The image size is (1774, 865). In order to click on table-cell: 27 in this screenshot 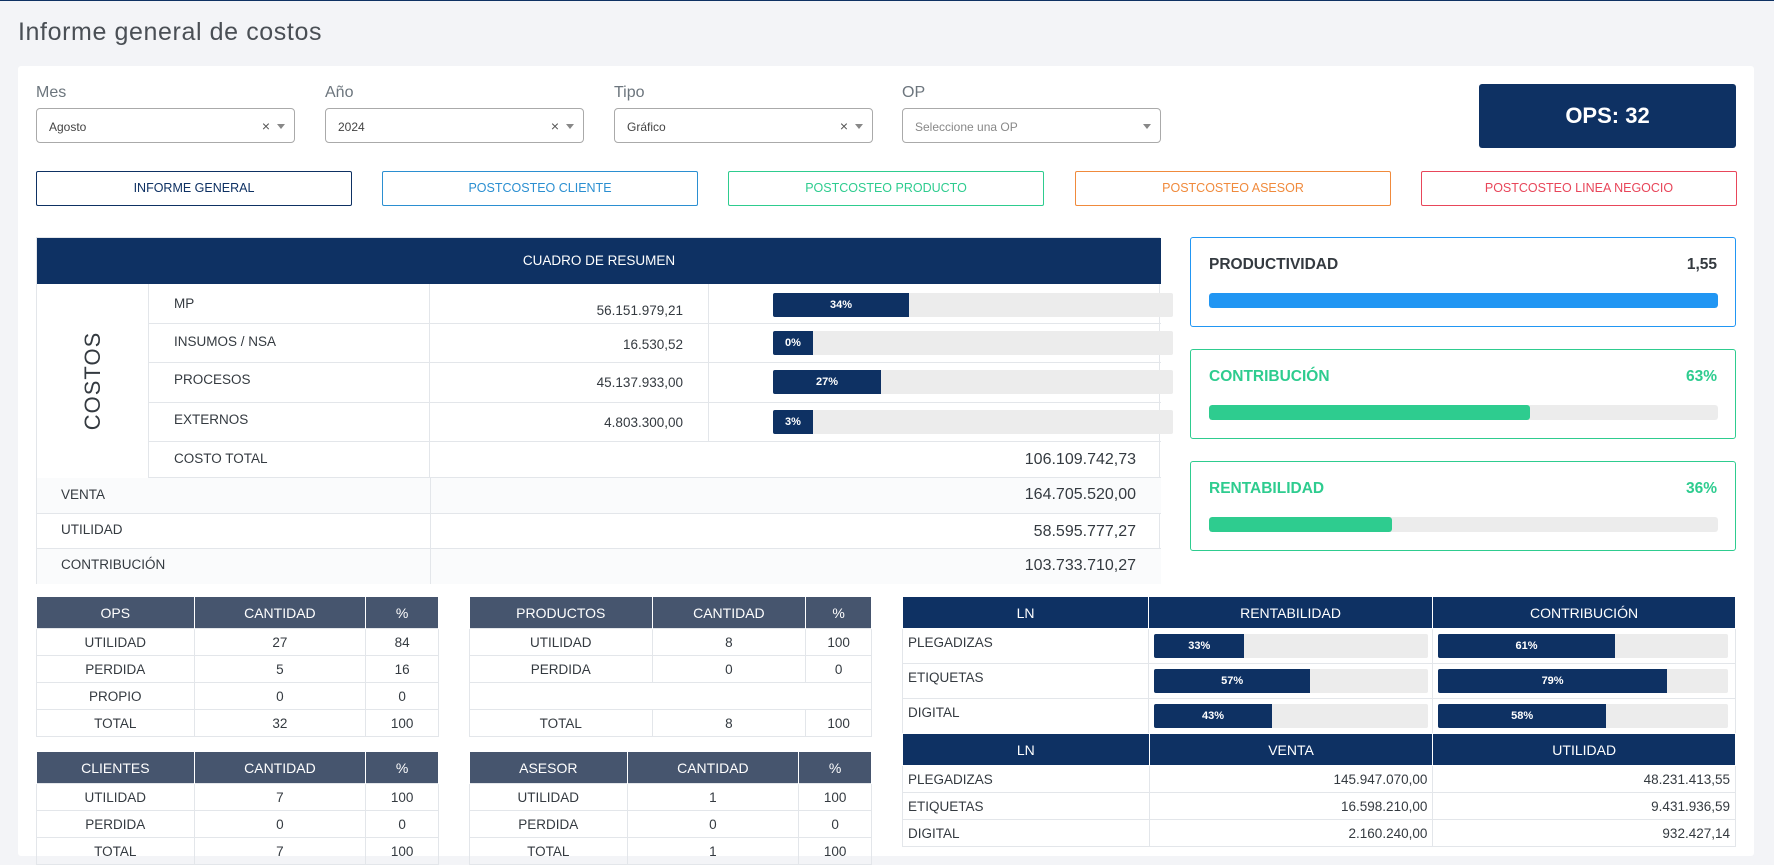, I will do `click(280, 642)`.